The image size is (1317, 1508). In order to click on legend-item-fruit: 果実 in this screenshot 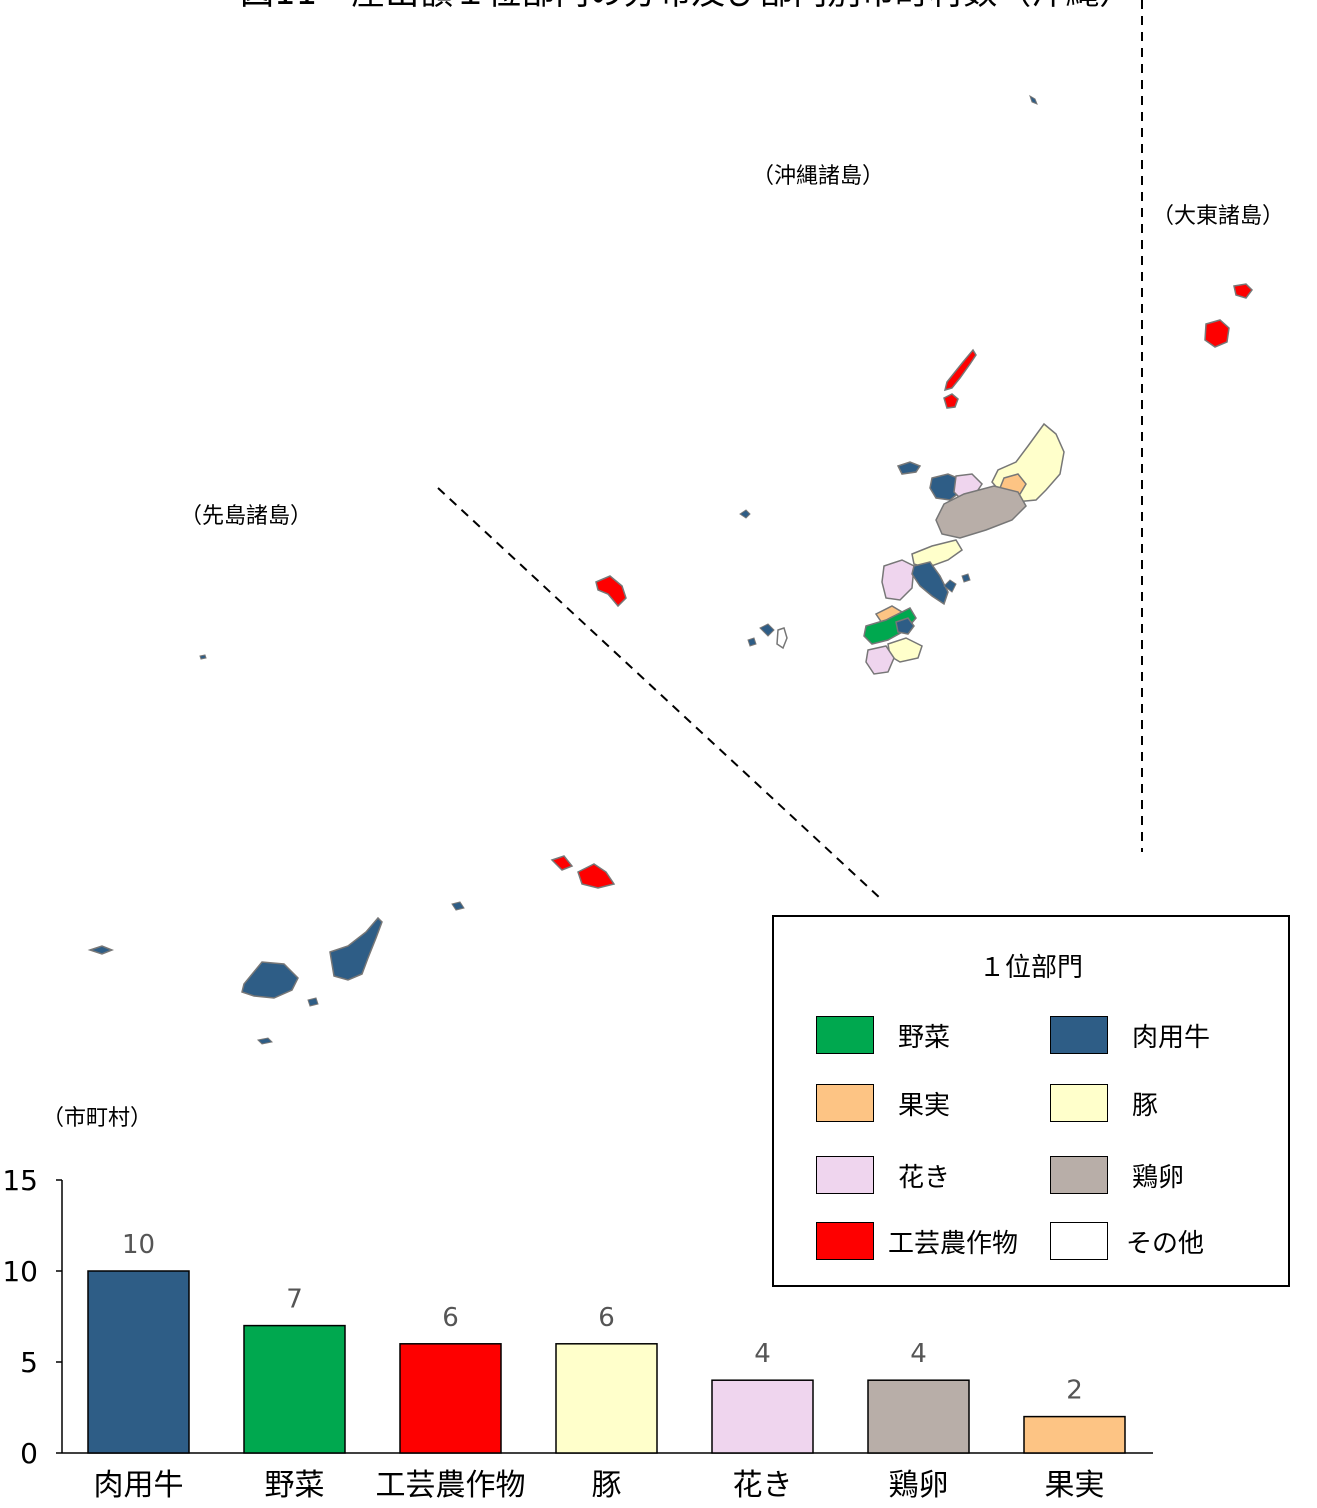, I will do `click(883, 1103)`.